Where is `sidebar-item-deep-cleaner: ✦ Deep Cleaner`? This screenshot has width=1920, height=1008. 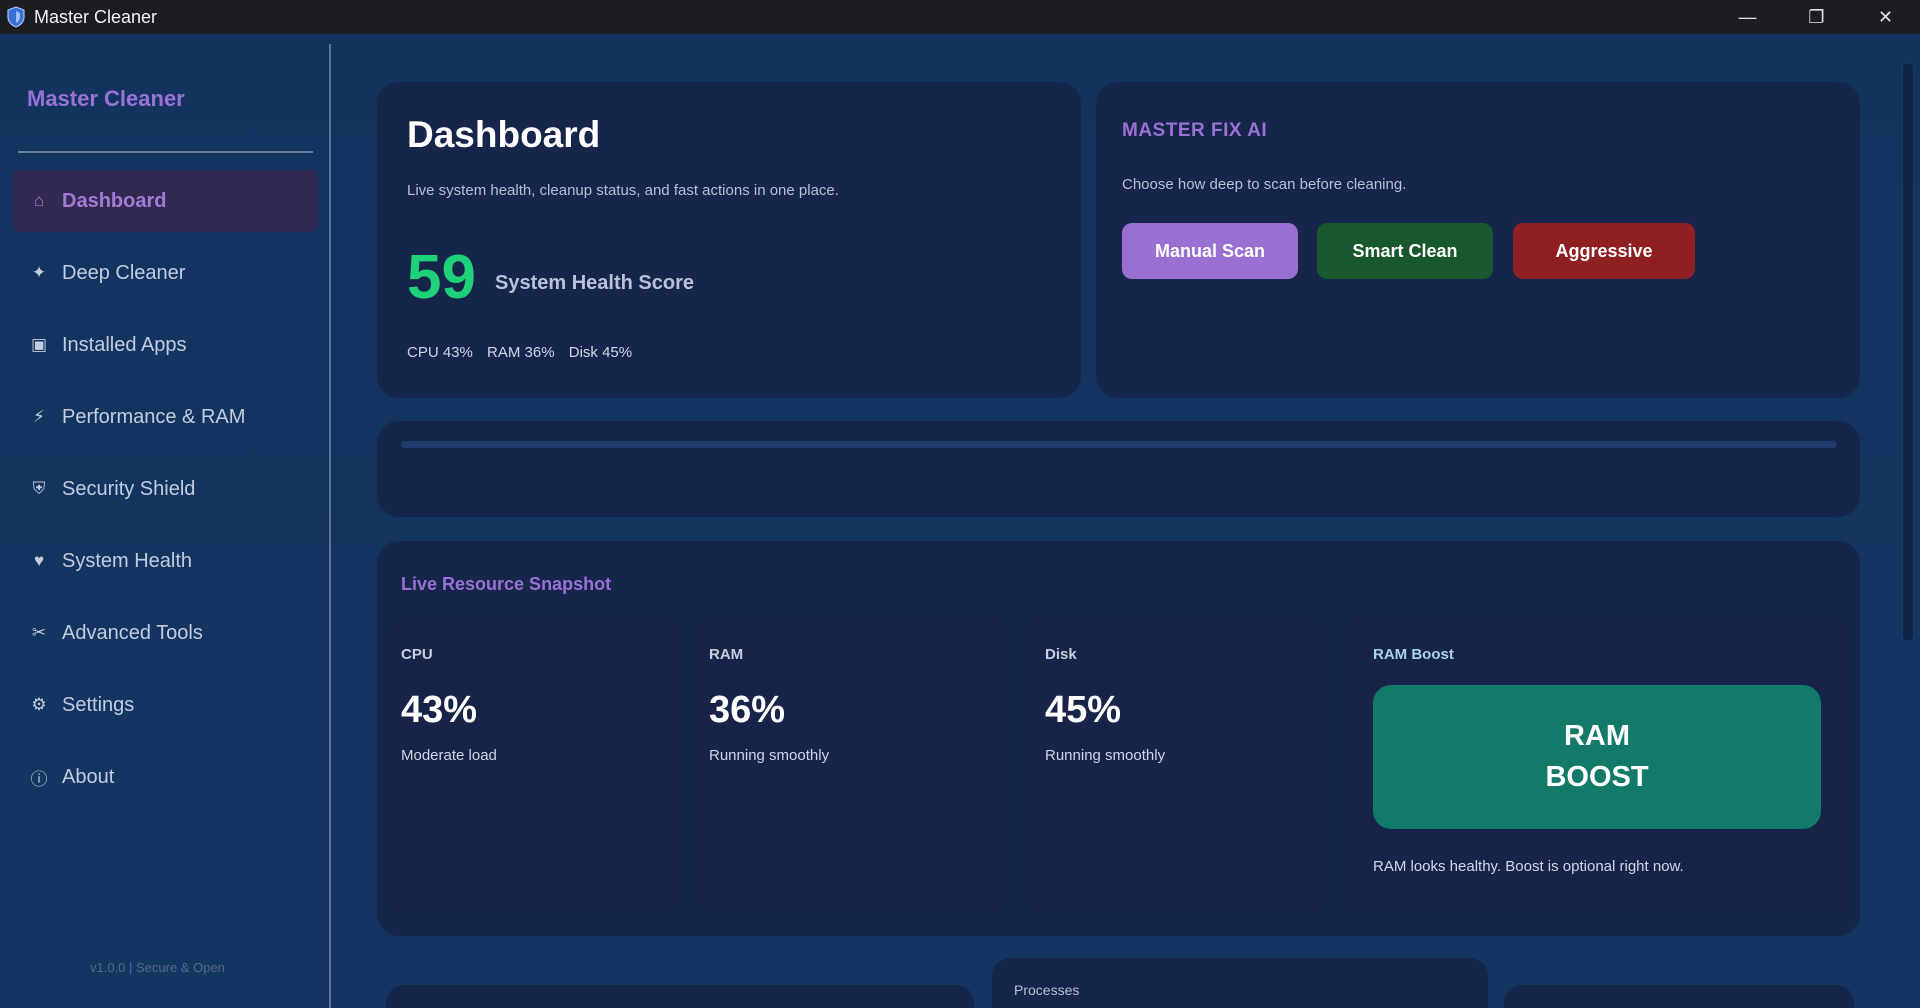 sidebar-item-deep-cleaner: ✦ Deep Cleaner is located at coordinates (165, 273).